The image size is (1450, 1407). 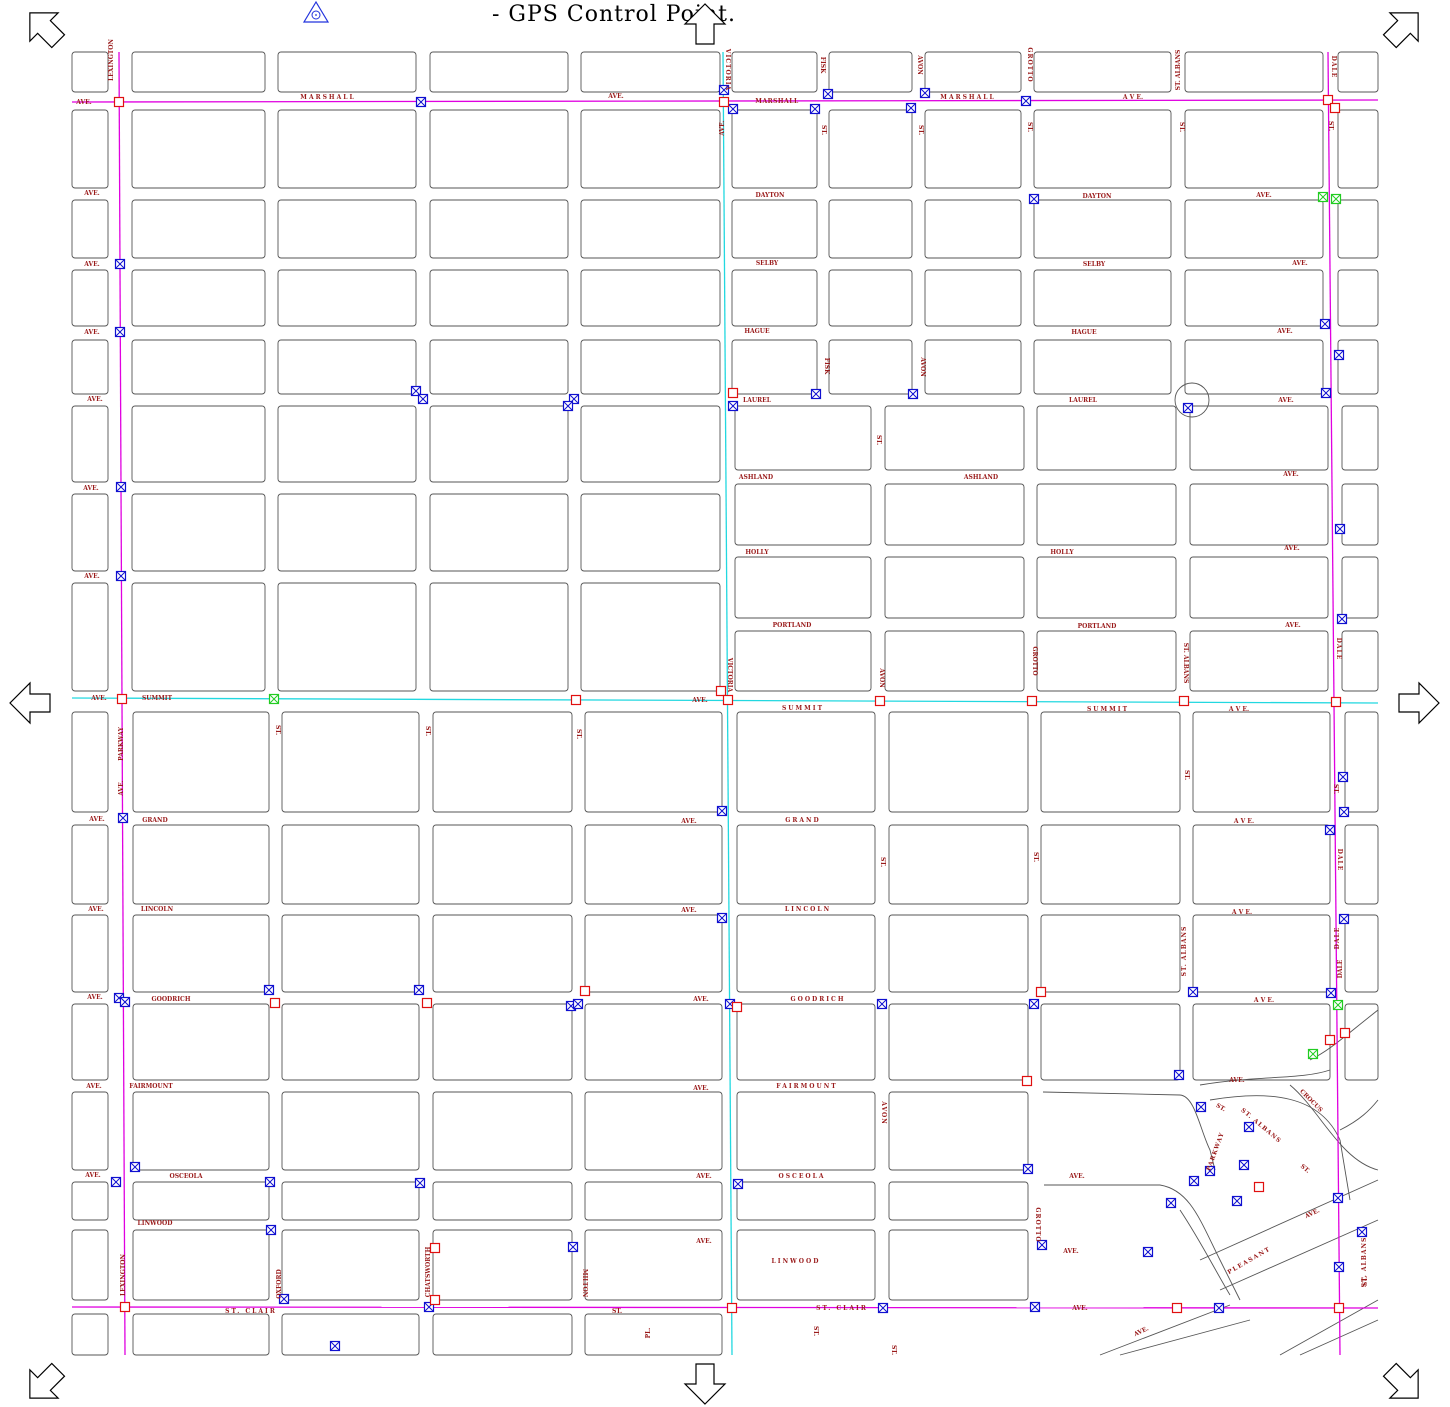 I want to click on pan-right-arrow, so click(x=1419, y=703).